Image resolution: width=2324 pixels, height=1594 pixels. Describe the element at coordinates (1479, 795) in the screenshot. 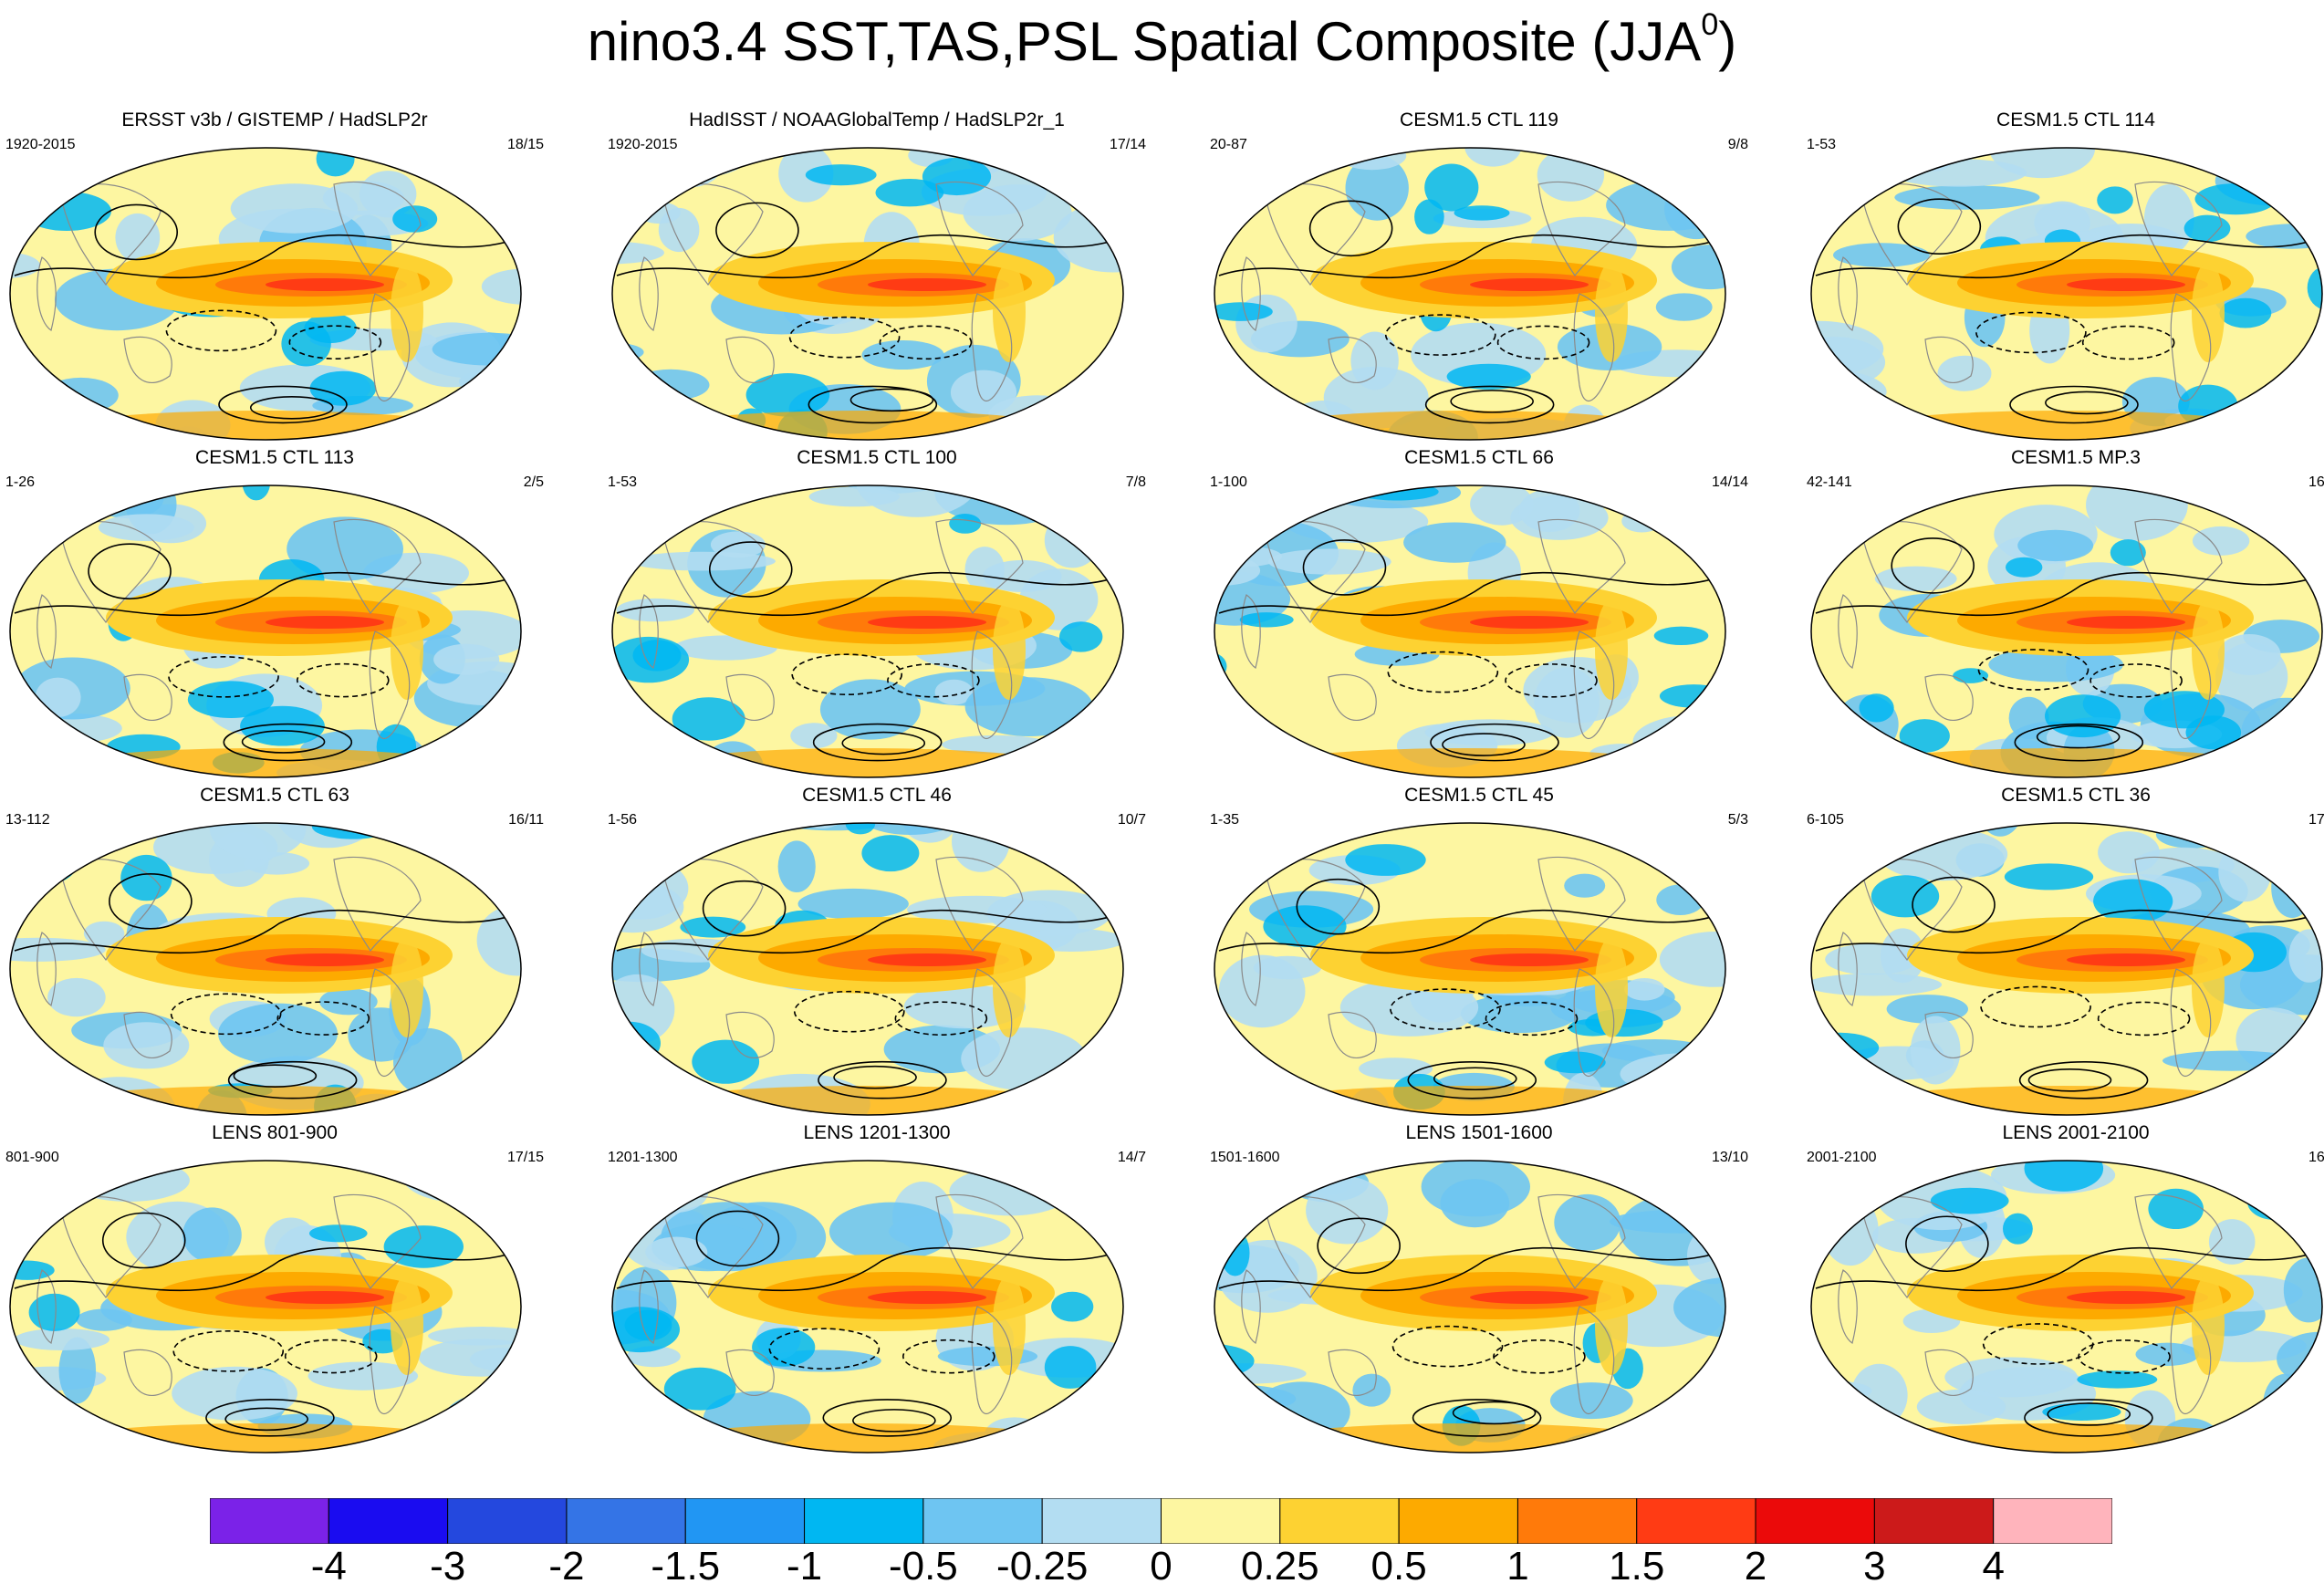

I see `panel-title: CESM1.5 CTL 45` at that location.